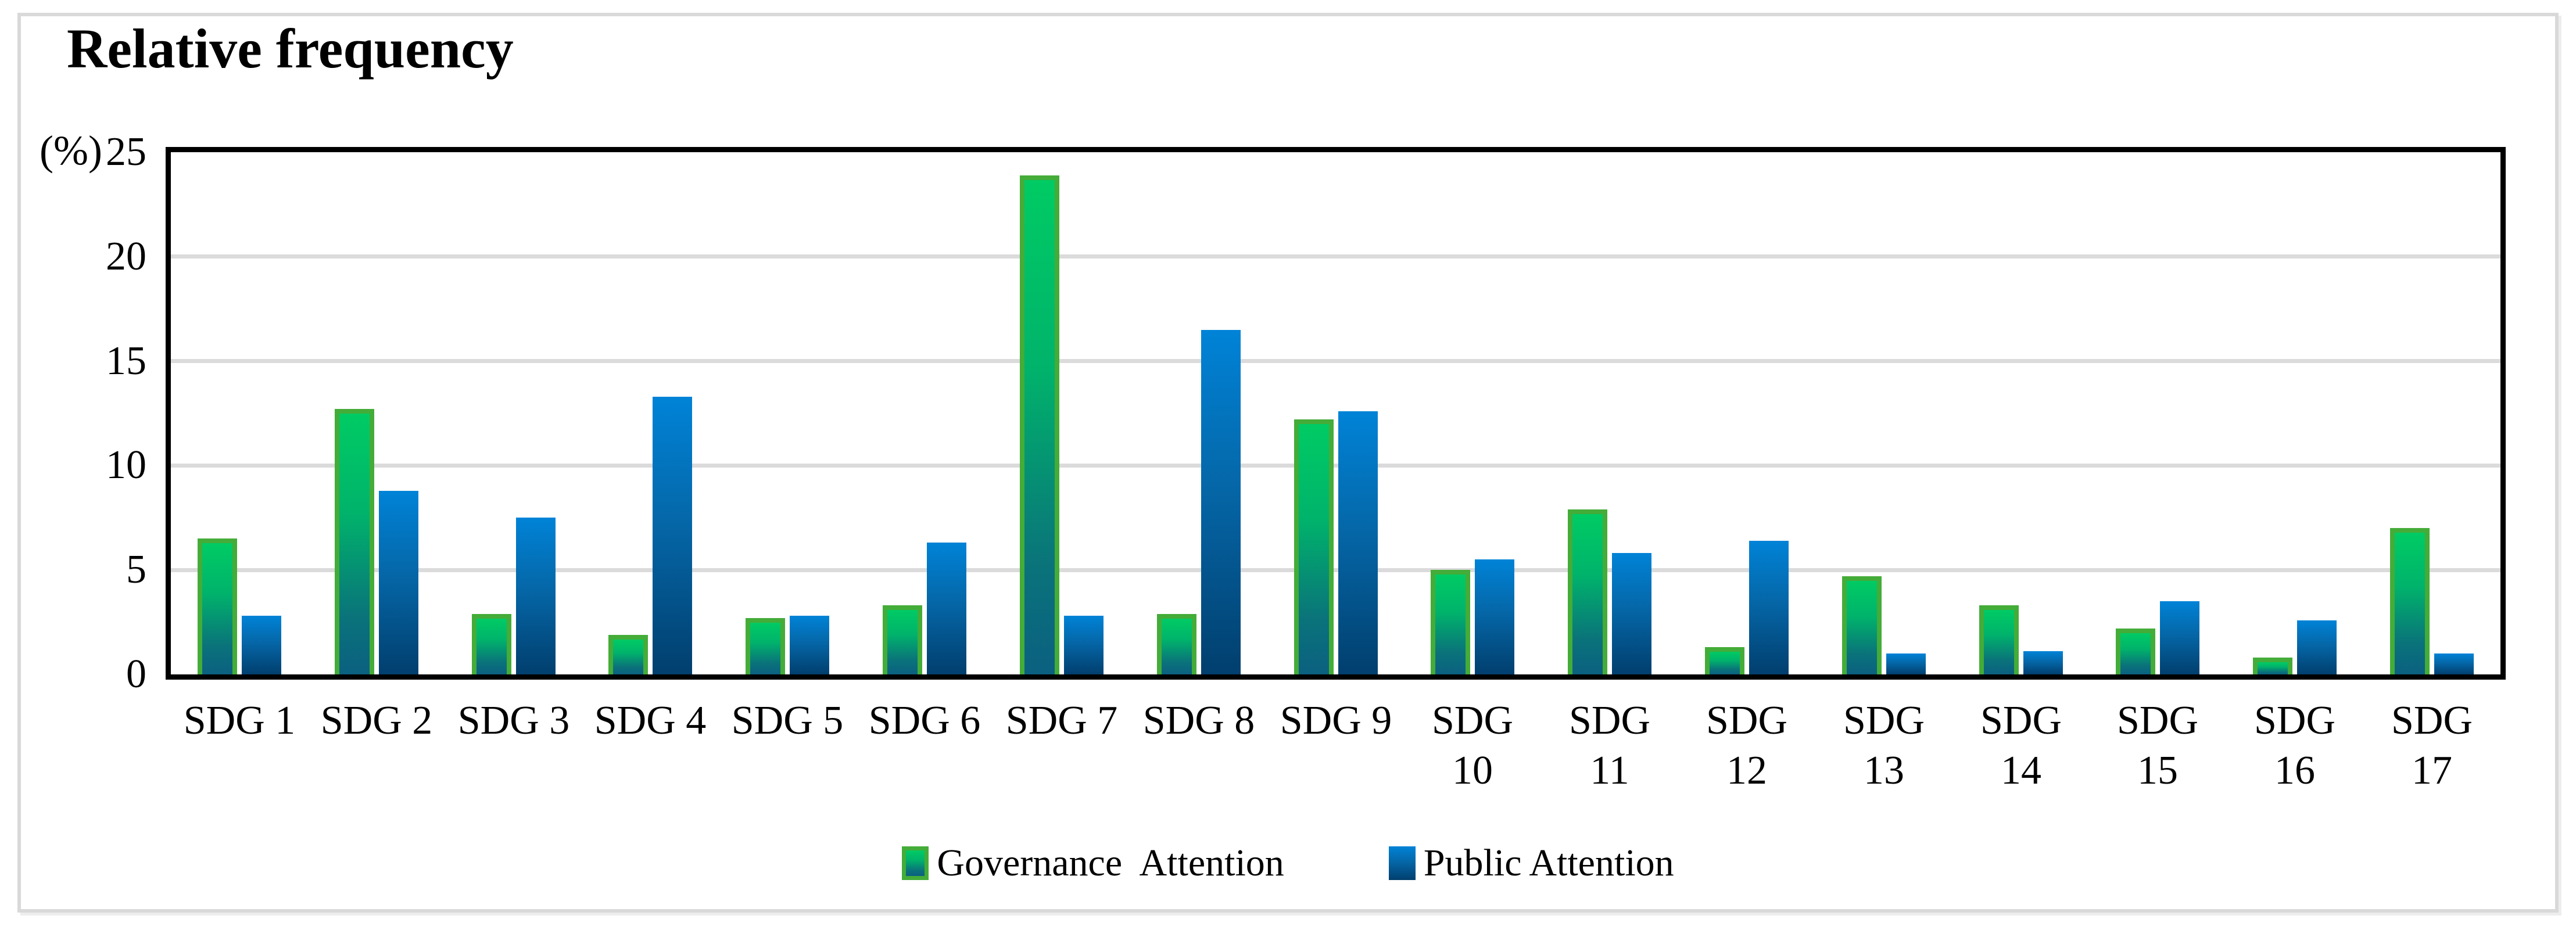 Image resolution: width=2576 pixels, height=930 pixels. What do you see at coordinates (1336, 720) in the screenshot?
I see `x-label-sdg-9: SDG 9` at bounding box center [1336, 720].